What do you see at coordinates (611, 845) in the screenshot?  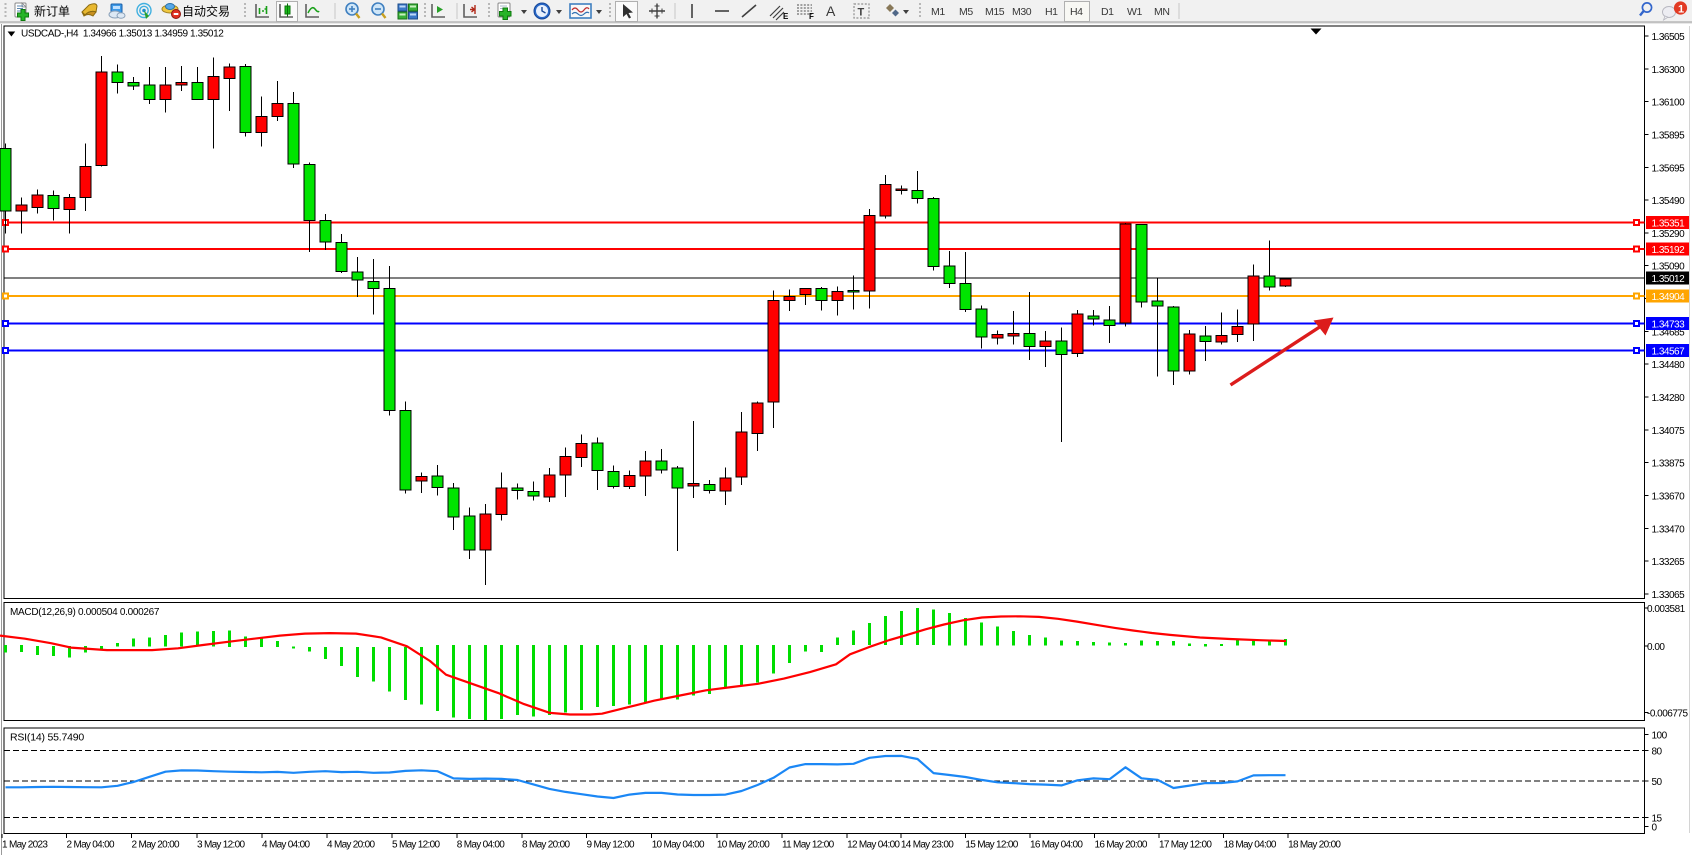 I see `svg-text: 9 May 12:00` at bounding box center [611, 845].